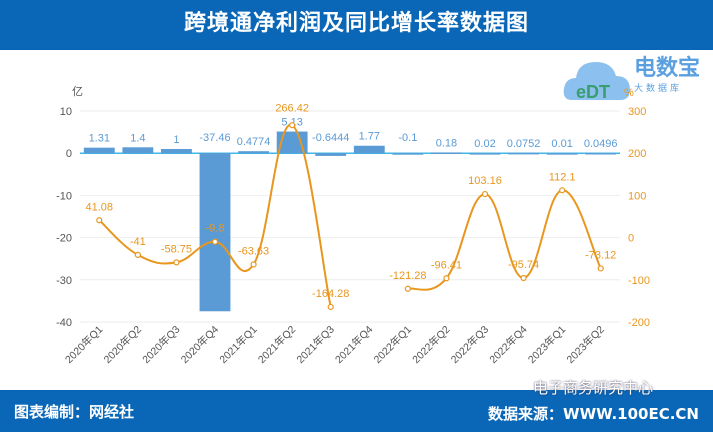 The image size is (713, 432). I want to click on logo-sub: 大数据库, so click(658, 89).